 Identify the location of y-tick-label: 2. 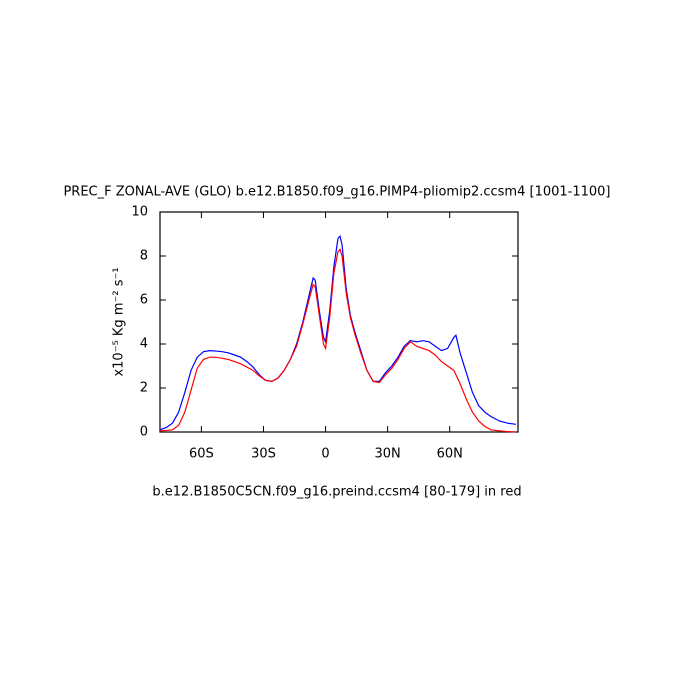
(144, 388).